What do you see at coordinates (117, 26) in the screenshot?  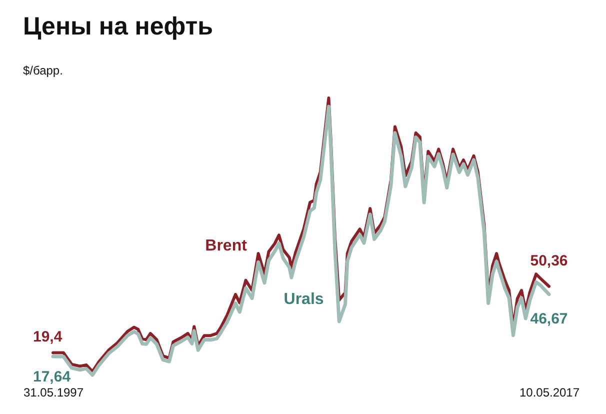 I see `chart-title: Цены на нефть` at bounding box center [117, 26].